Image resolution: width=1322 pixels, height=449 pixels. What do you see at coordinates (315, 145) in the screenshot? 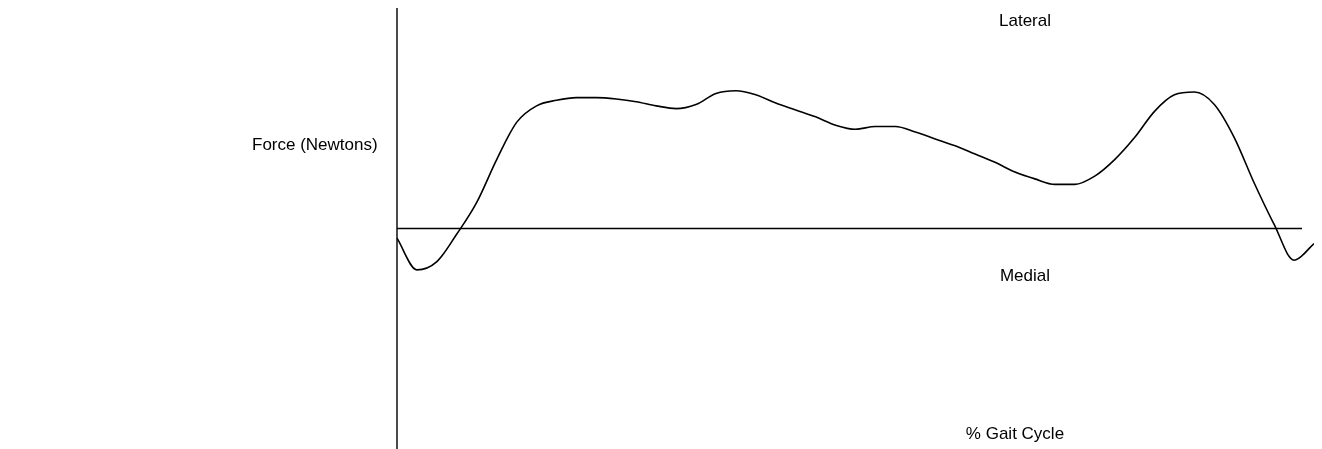
I see `y-axis-title: Force (Newtons)` at bounding box center [315, 145].